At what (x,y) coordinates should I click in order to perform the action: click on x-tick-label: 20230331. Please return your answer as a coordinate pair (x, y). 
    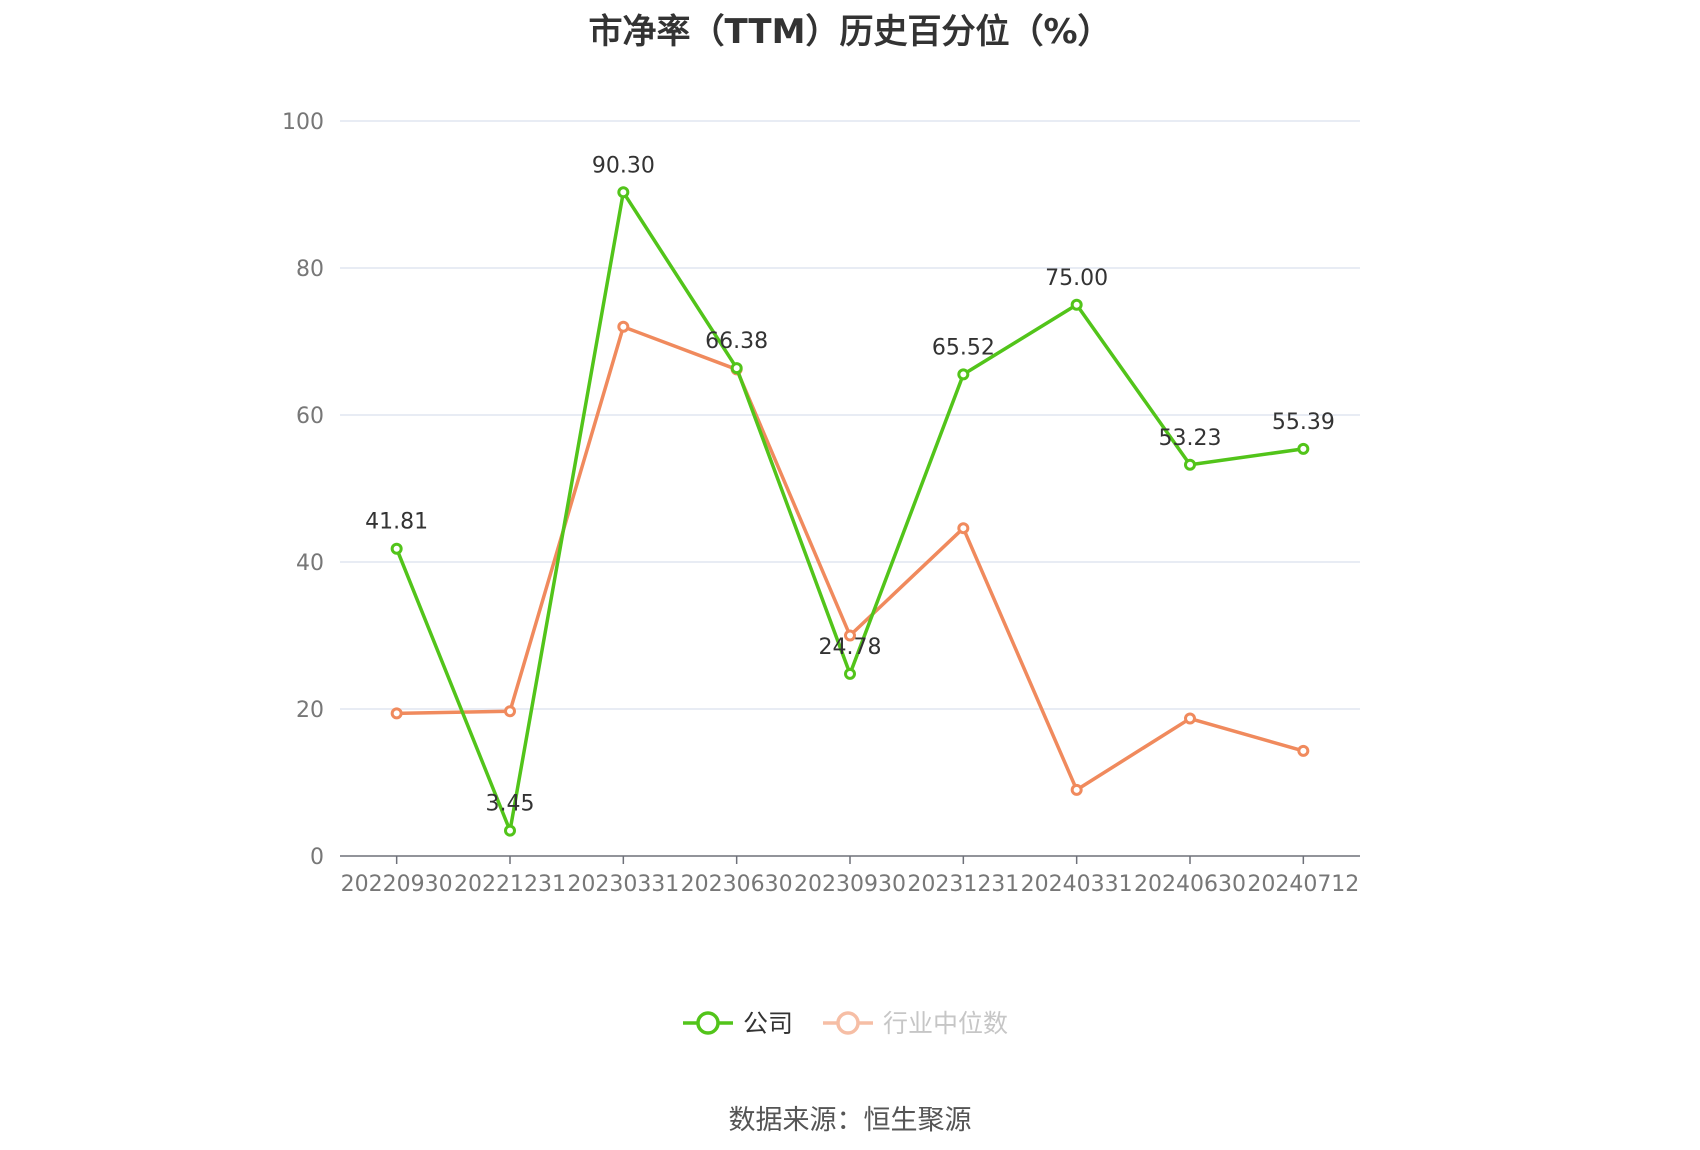
    Looking at the image, I should click on (623, 884).